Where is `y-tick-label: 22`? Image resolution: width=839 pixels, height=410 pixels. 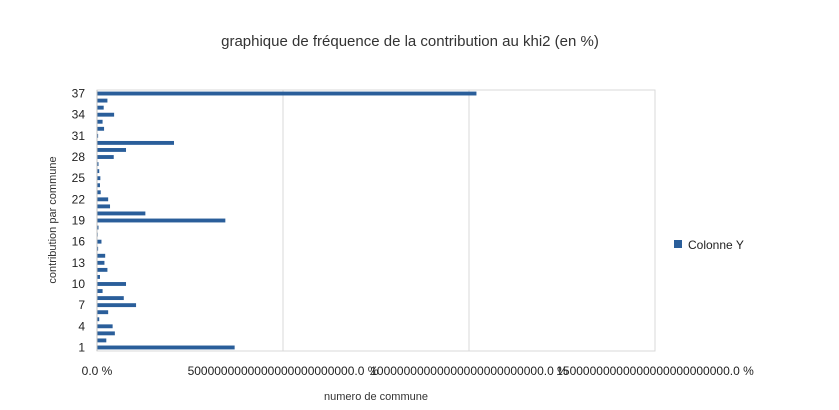
y-tick-label: 22 is located at coordinates (79, 199).